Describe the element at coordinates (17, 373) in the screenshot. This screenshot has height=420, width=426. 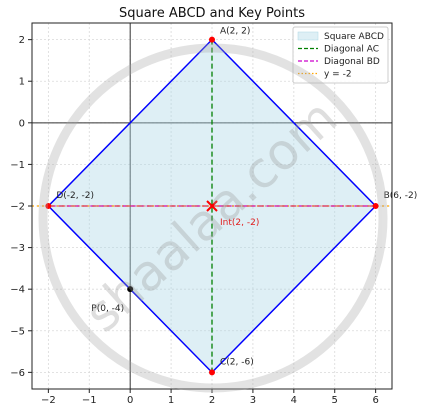
I see `y-tick-label: −6` at that location.